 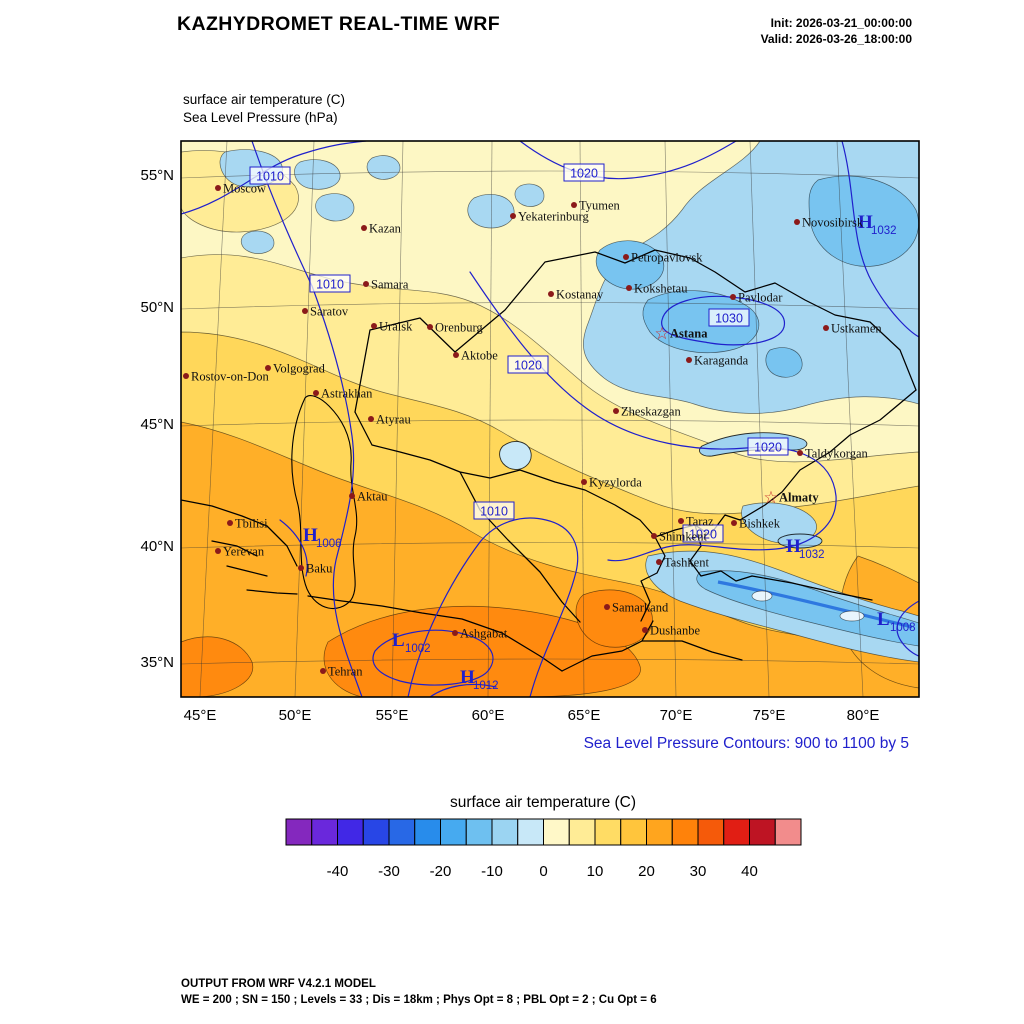 I want to click on lake-issyk-kul, so click(x=800, y=541).